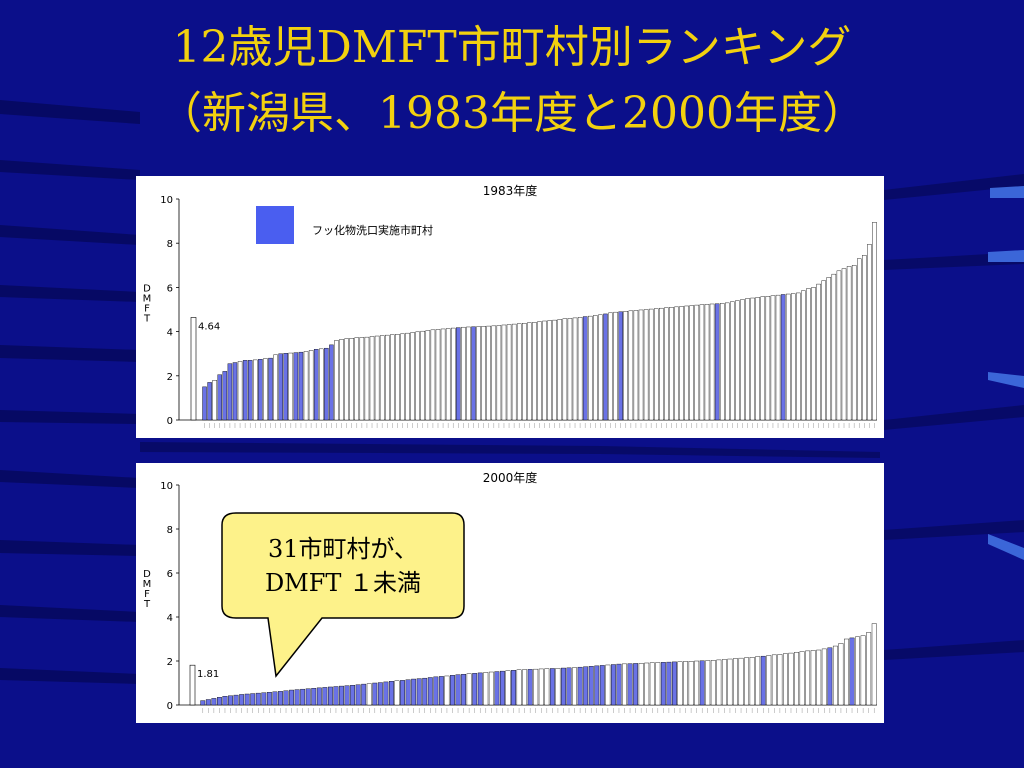 This screenshot has width=1024, height=768. What do you see at coordinates (275, 225) in the screenshot?
I see `legend-swatch` at bounding box center [275, 225].